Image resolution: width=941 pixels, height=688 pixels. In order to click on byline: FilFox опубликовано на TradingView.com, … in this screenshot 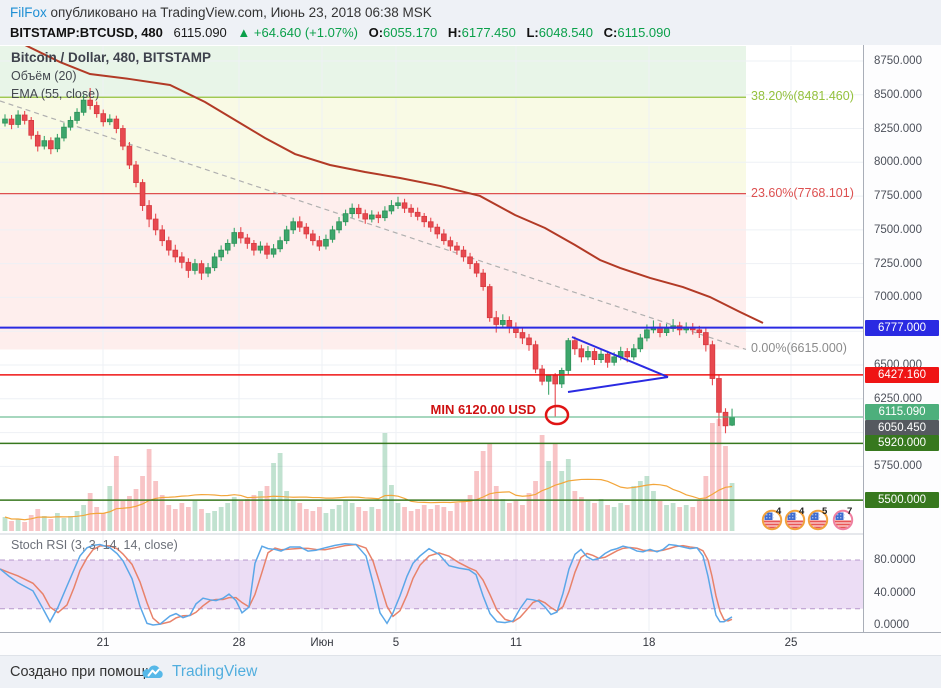, I will do `click(221, 12)`.